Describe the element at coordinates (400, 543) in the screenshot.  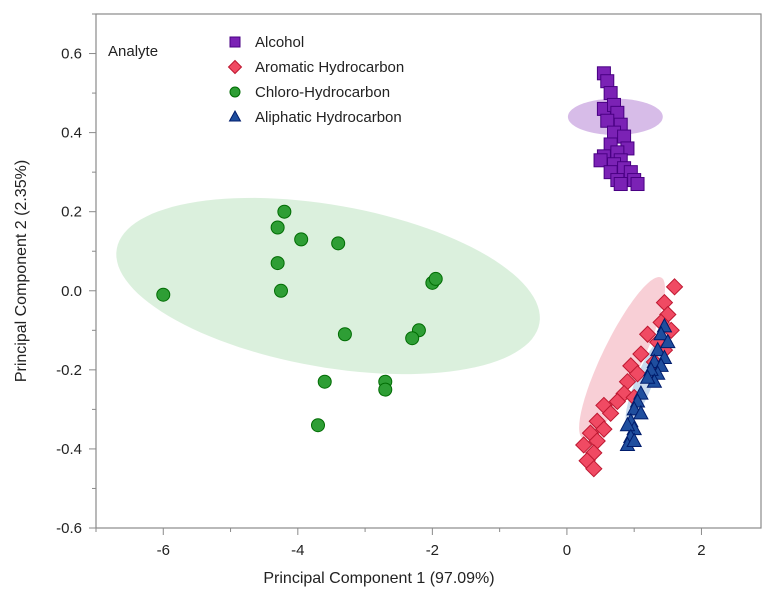
I see `x-axis-ticks: -6 -4 -2 0 2` at that location.